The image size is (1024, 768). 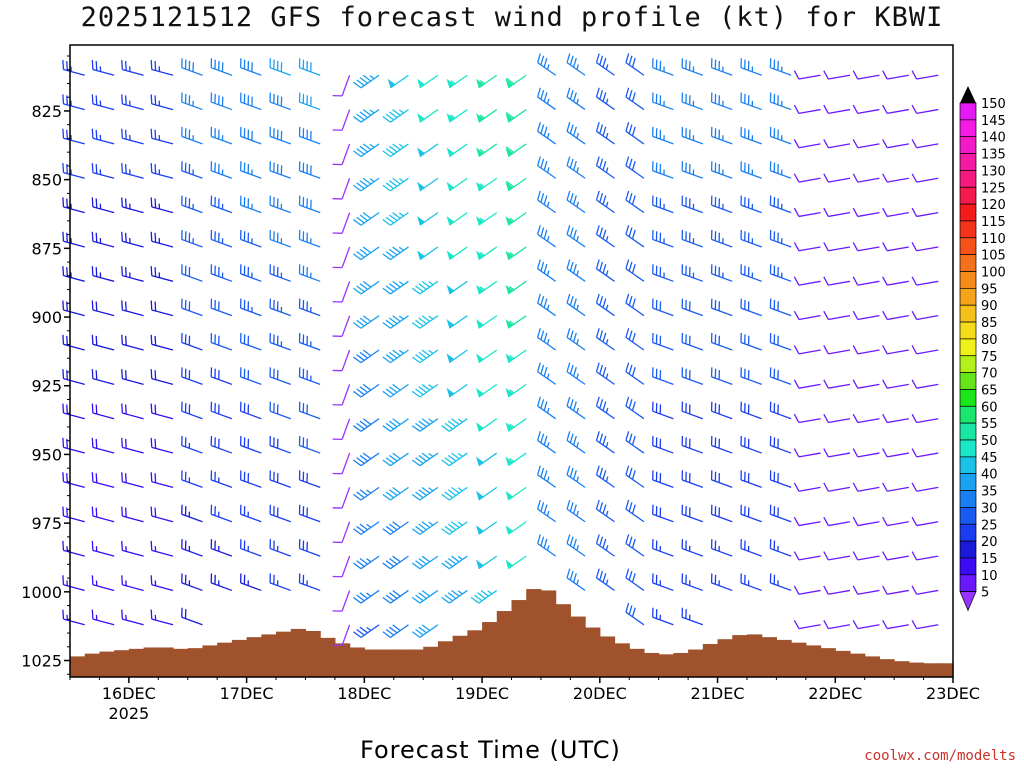 I want to click on colorbar-label: 55, so click(x=989, y=424).